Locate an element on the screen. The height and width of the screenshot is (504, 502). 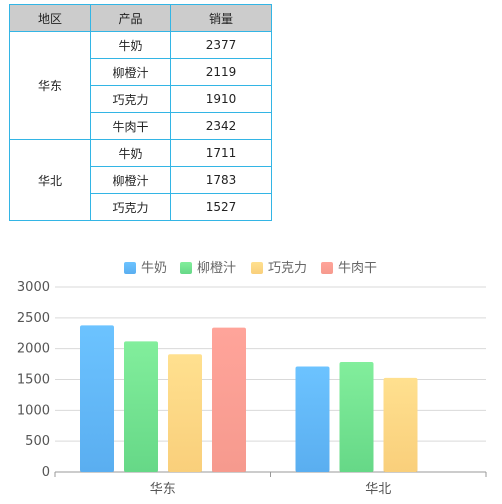
legend-label: 牛奶 is located at coordinates (154, 268).